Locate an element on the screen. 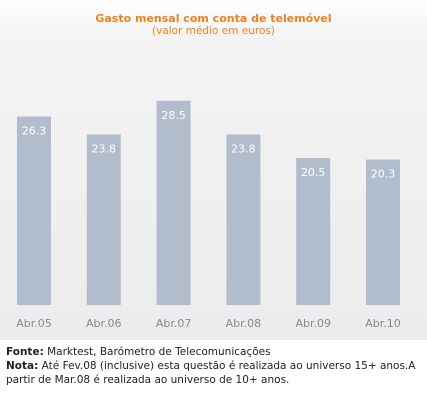 The height and width of the screenshot is (400, 427). note-label: Nota: is located at coordinates (22, 366).